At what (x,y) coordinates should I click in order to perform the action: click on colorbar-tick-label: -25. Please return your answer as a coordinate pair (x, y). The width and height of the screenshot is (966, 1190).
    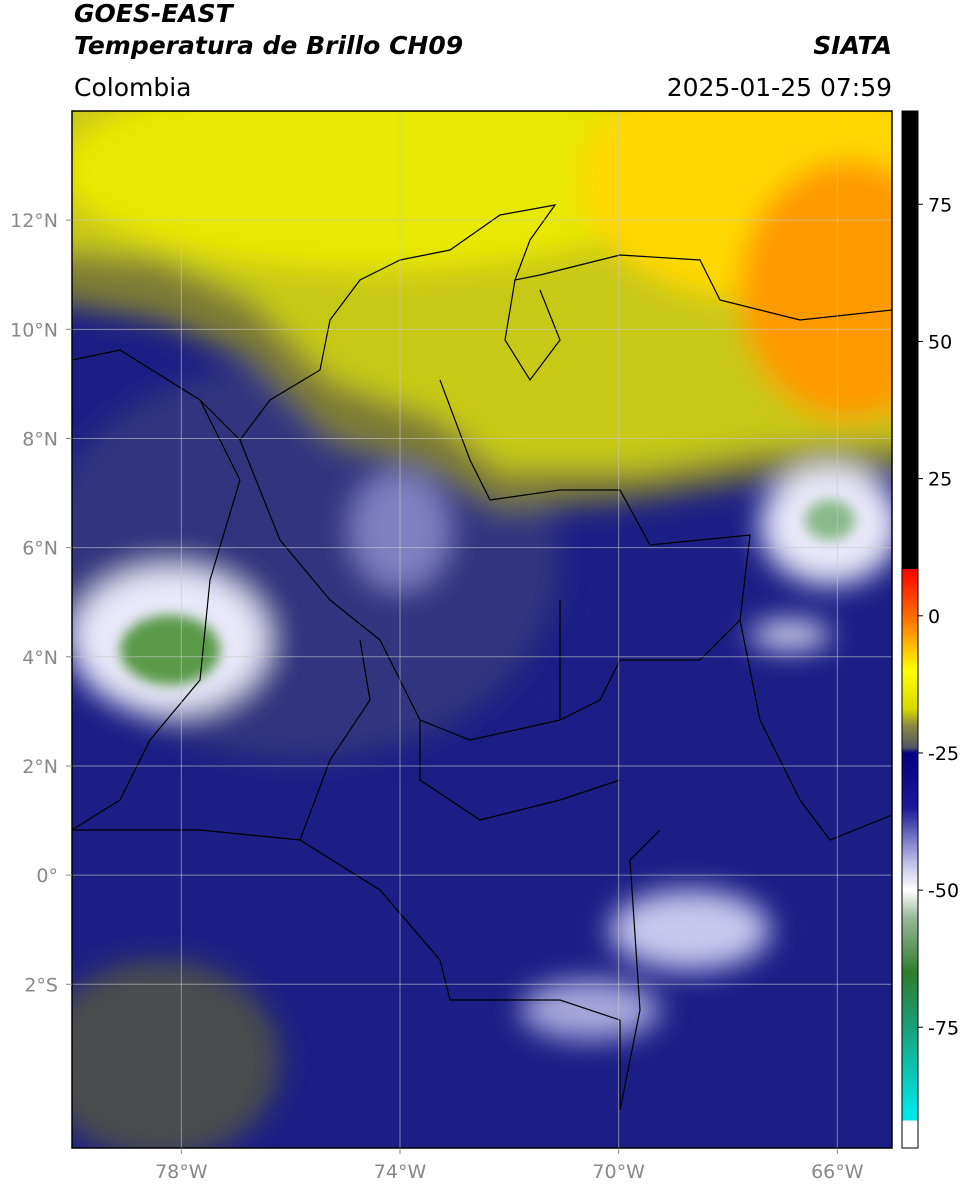
    Looking at the image, I should click on (943, 754).